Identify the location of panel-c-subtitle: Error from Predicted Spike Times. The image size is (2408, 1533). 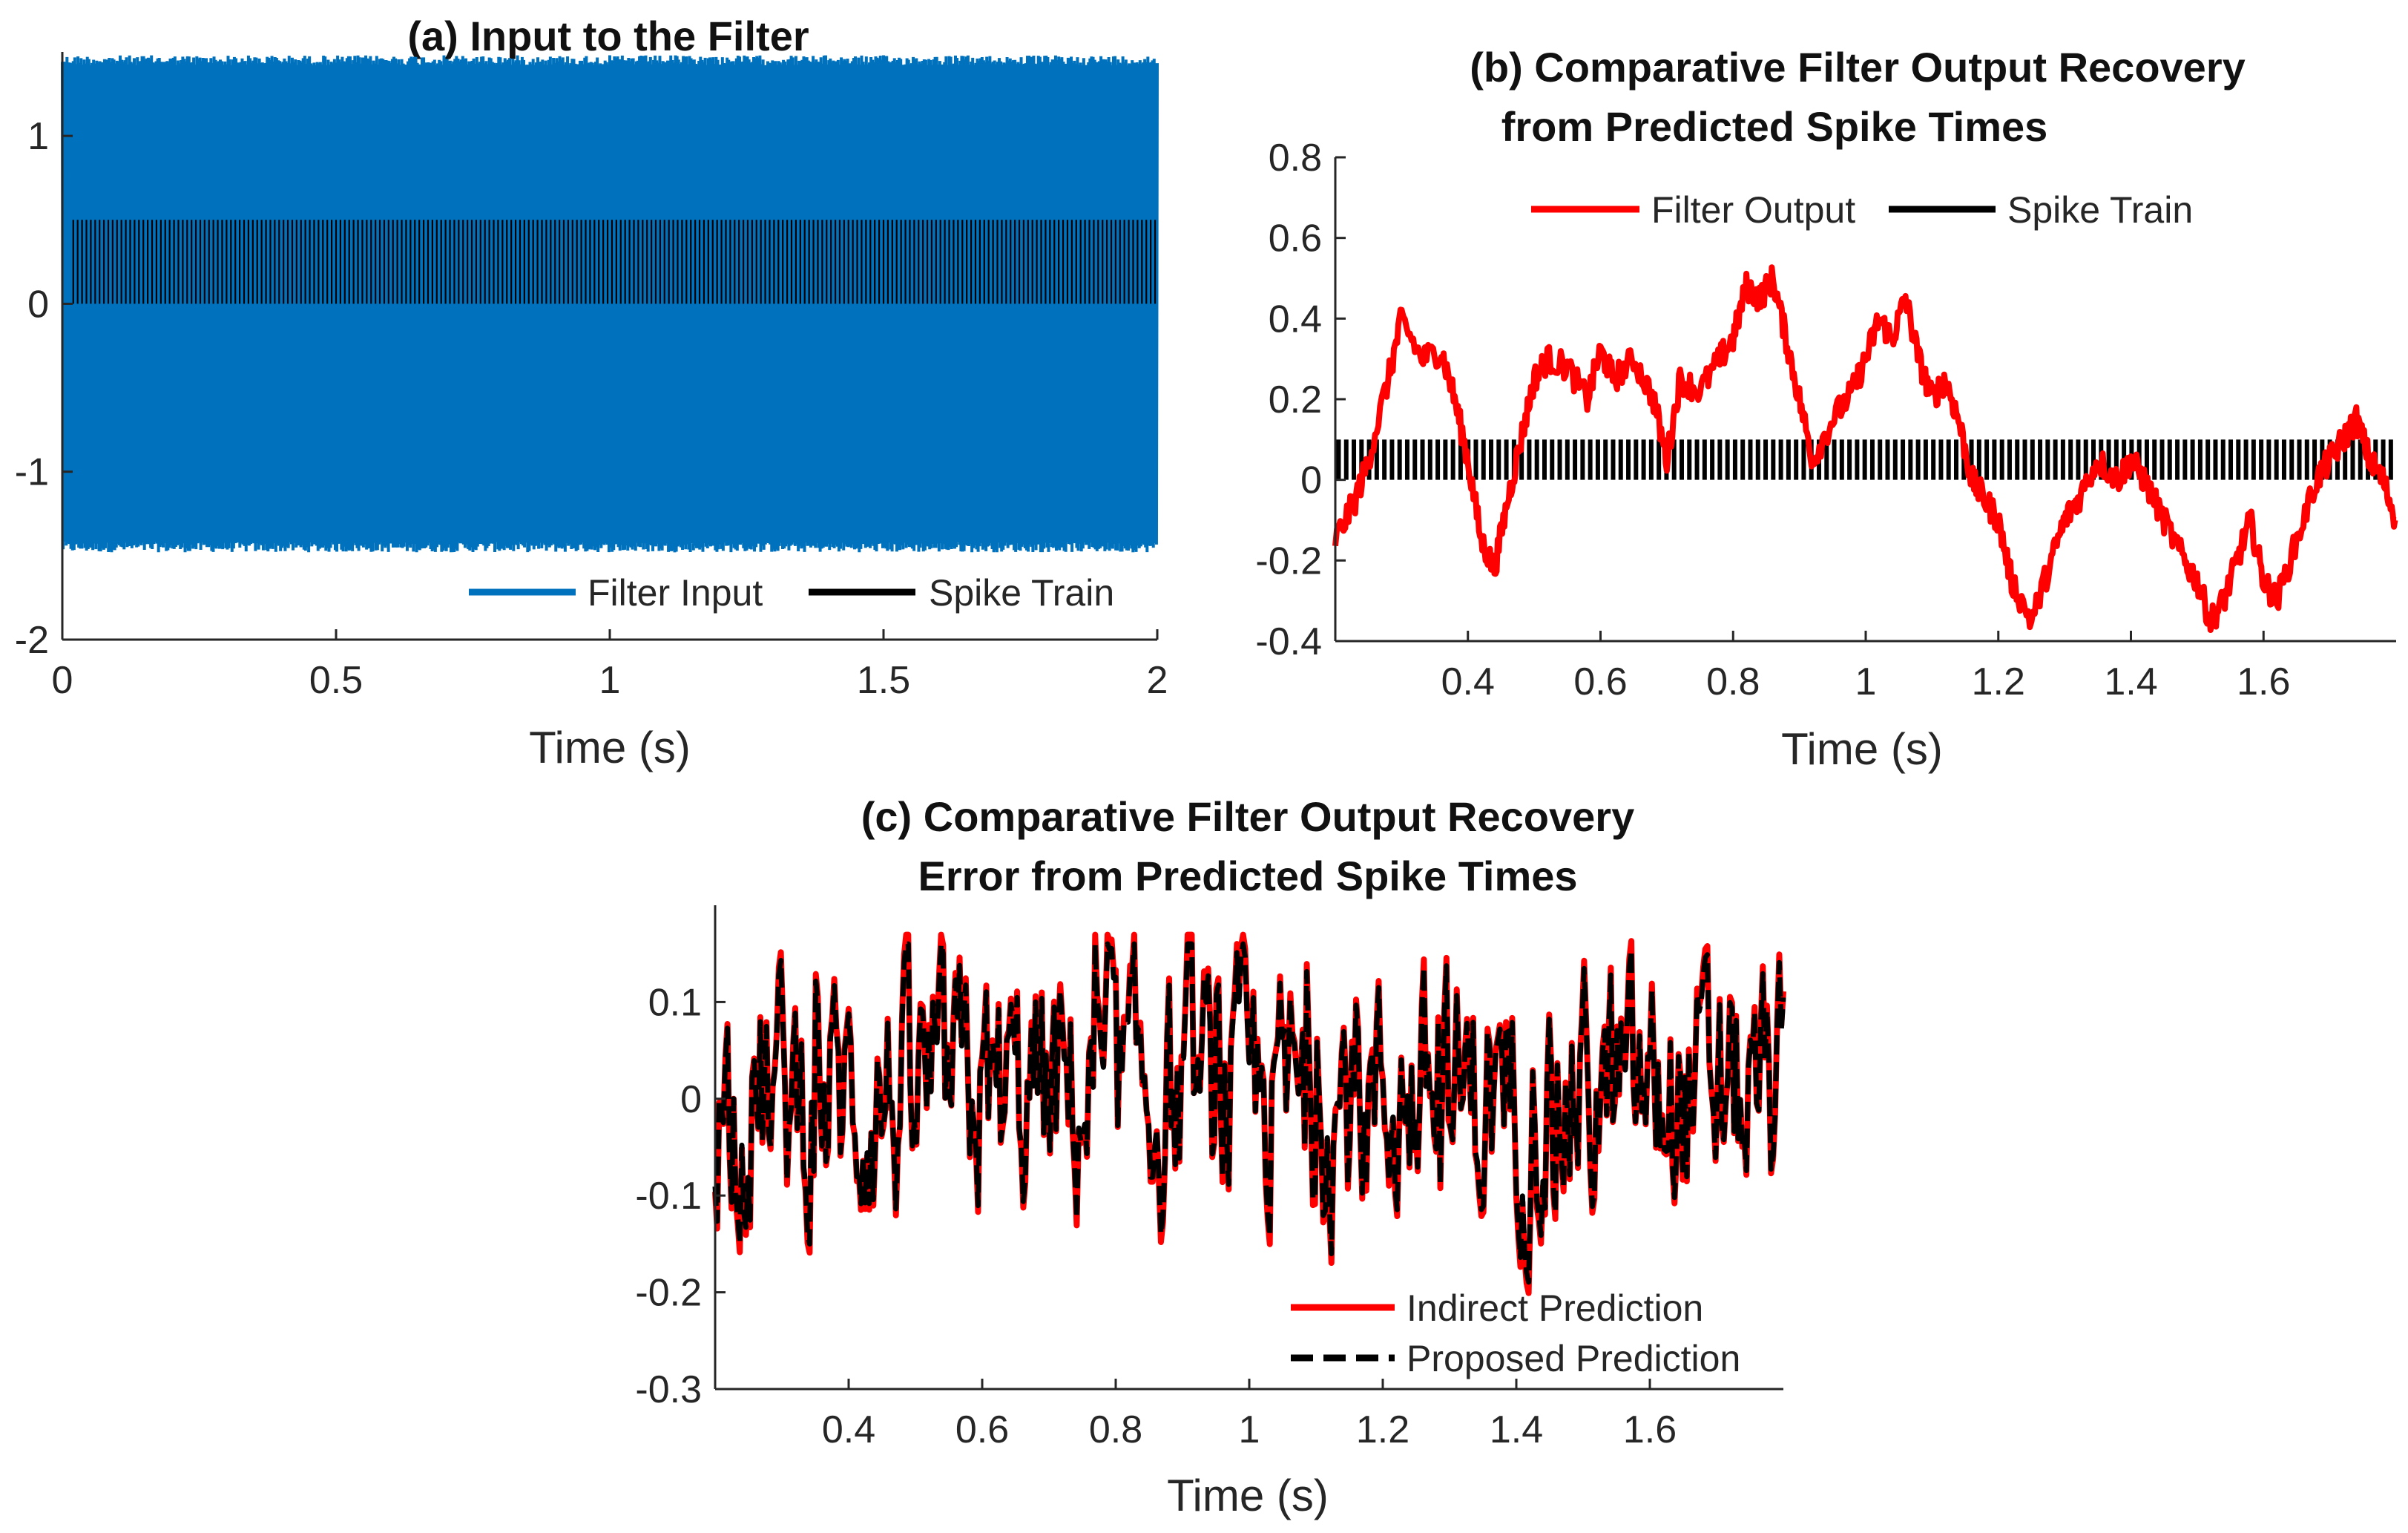
(1247, 876).